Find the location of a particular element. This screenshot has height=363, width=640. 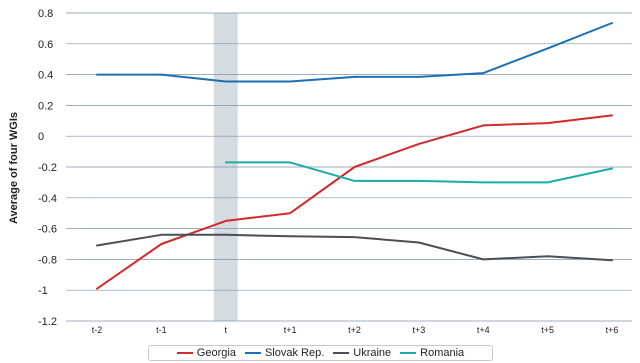

y-tick-label: 0.6 is located at coordinates (45, 45).